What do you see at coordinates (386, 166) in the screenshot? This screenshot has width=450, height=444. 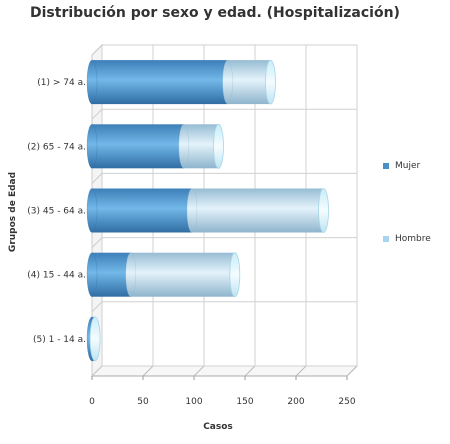 I see `legend-swatch-mujer` at bounding box center [386, 166].